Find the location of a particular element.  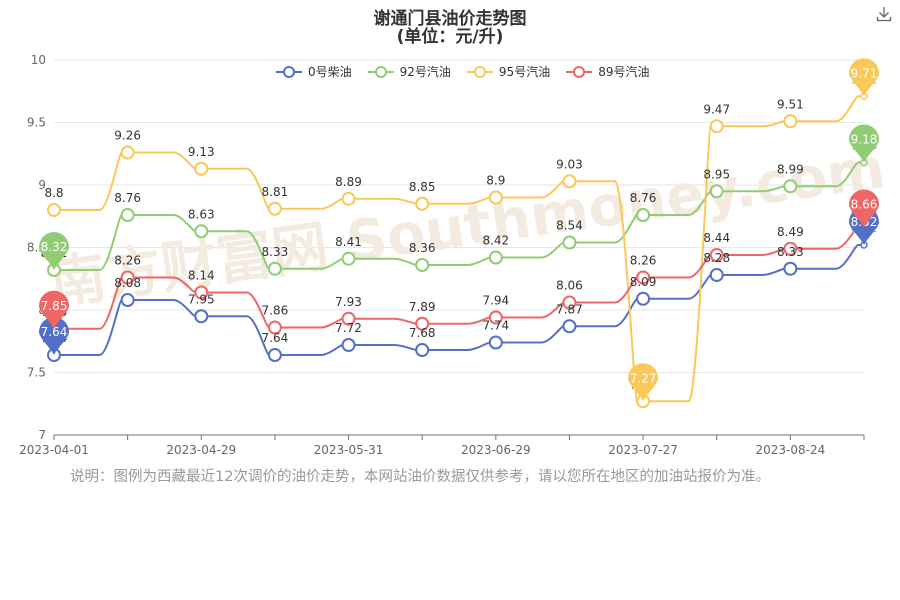

legend-item: 0号柴油 is located at coordinates (314, 71).